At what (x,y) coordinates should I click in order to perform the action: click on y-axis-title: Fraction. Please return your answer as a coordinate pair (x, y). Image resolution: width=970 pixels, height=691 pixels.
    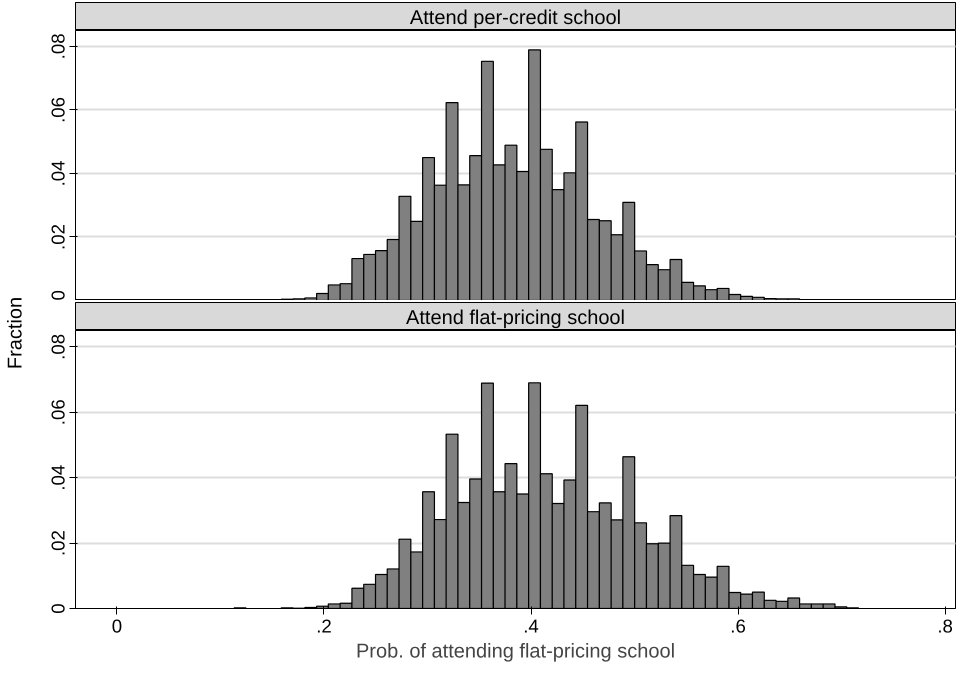
    Looking at the image, I should click on (15, 333).